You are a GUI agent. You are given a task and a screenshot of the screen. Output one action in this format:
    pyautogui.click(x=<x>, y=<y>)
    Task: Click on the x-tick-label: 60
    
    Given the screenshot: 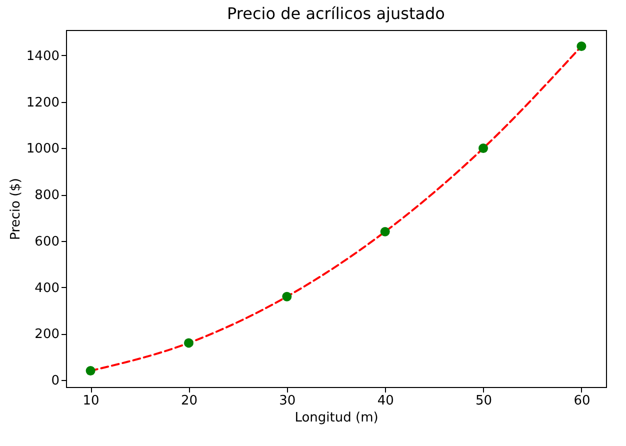 What is the action you would take?
    pyautogui.click(x=582, y=401)
    